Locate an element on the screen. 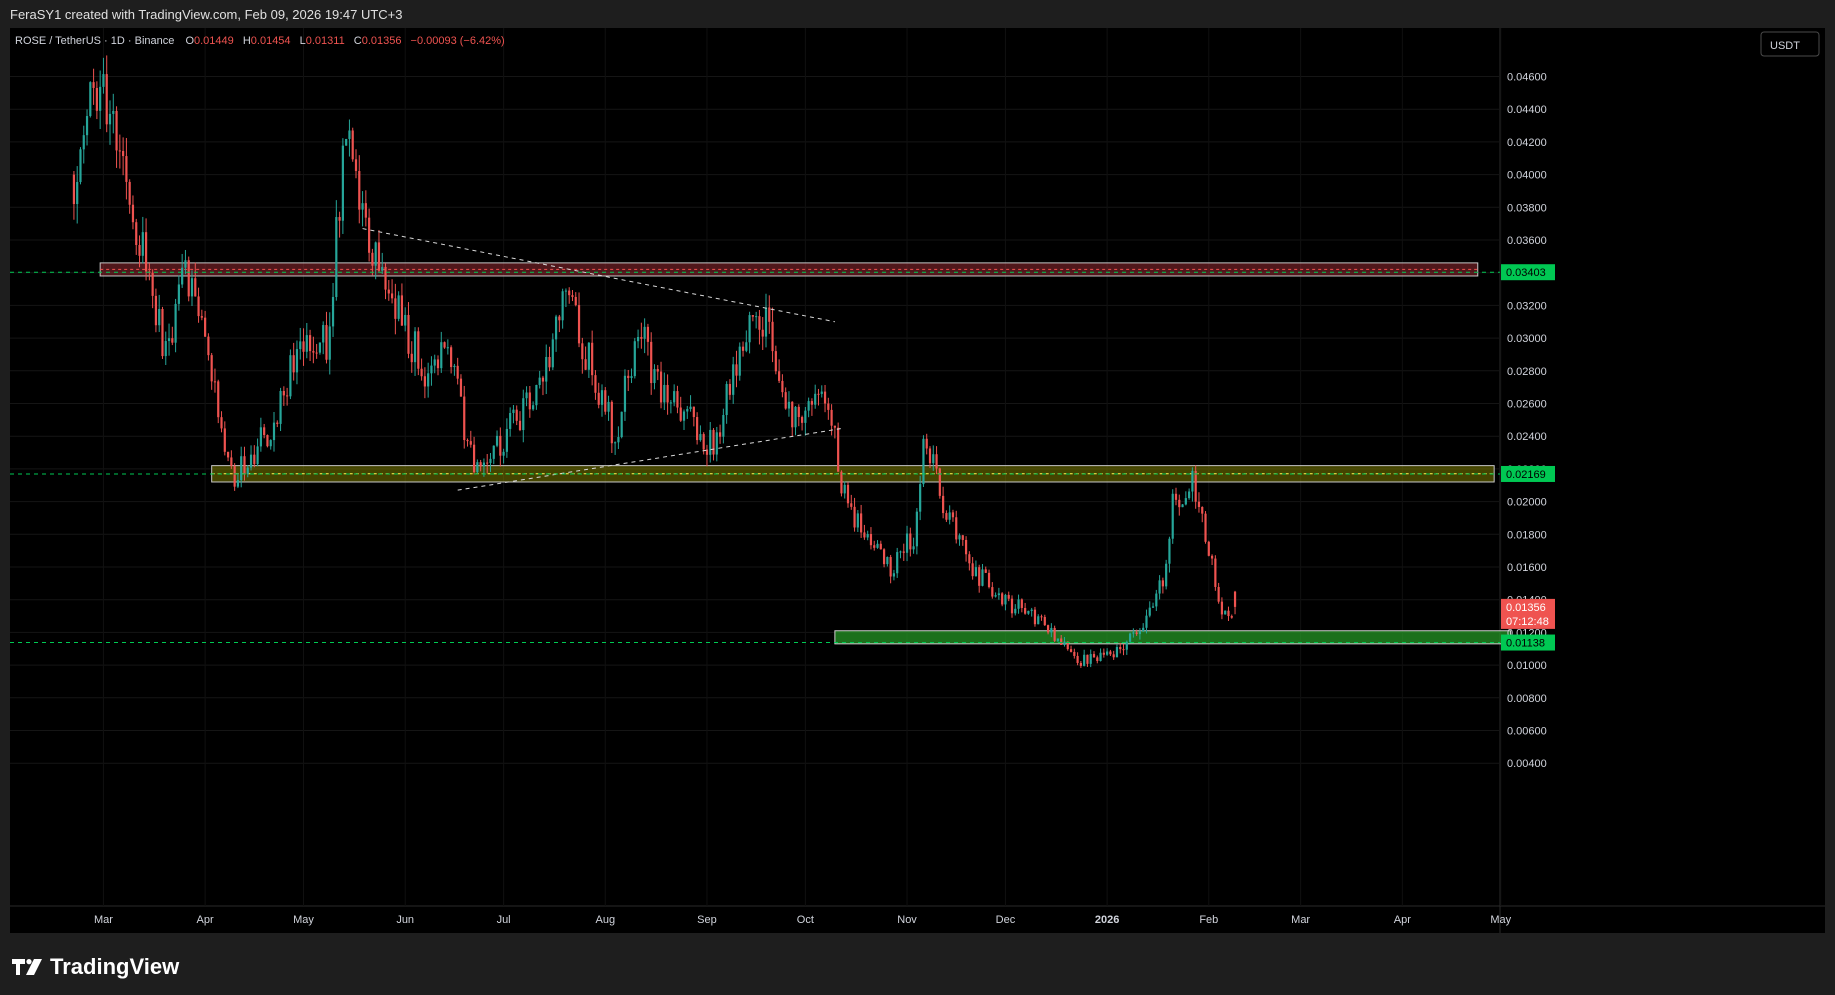 The height and width of the screenshot is (995, 1835). y-tick-label: 0.02400 is located at coordinates (1527, 437).